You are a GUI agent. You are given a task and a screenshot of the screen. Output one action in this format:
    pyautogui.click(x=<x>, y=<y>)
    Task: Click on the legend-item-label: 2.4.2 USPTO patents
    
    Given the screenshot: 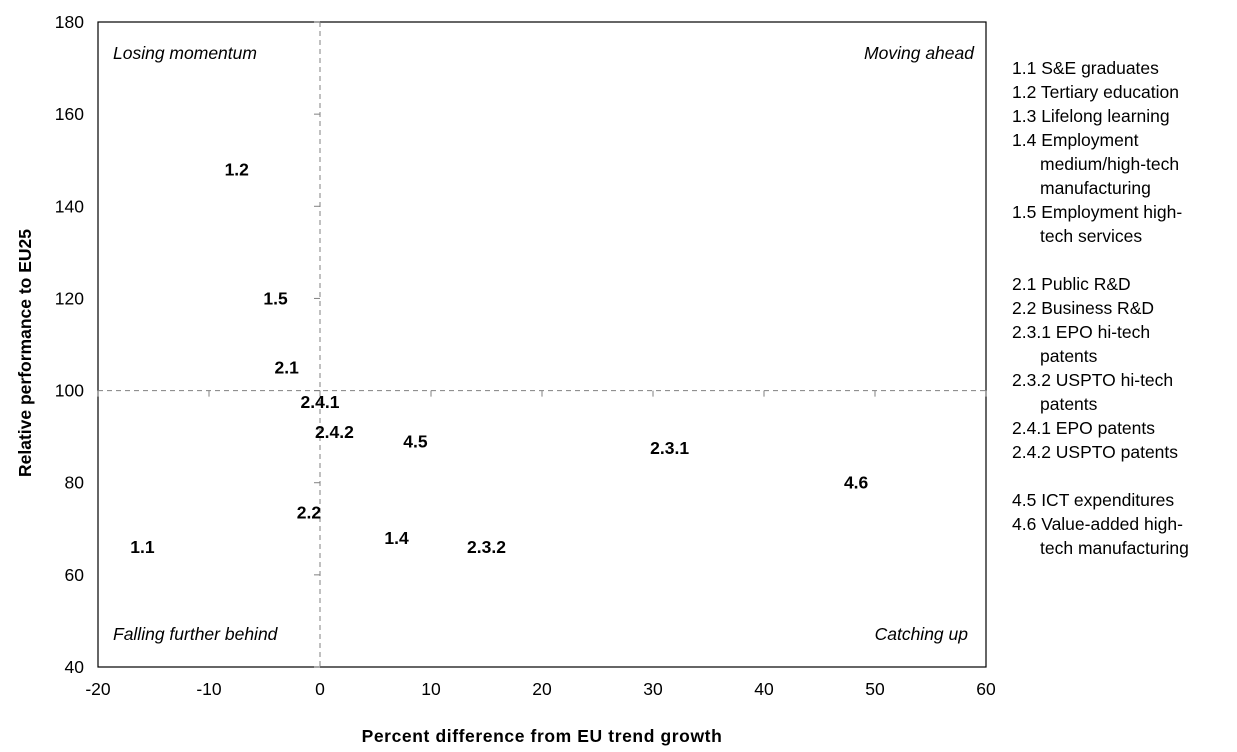 What is the action you would take?
    pyautogui.click(x=1095, y=452)
    